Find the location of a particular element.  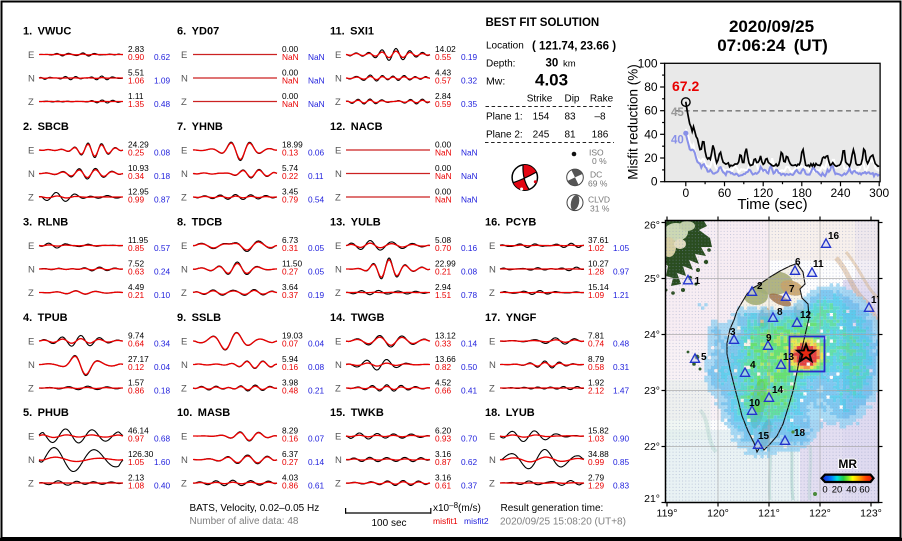

svg-text: MR is located at coordinates (847, 464).